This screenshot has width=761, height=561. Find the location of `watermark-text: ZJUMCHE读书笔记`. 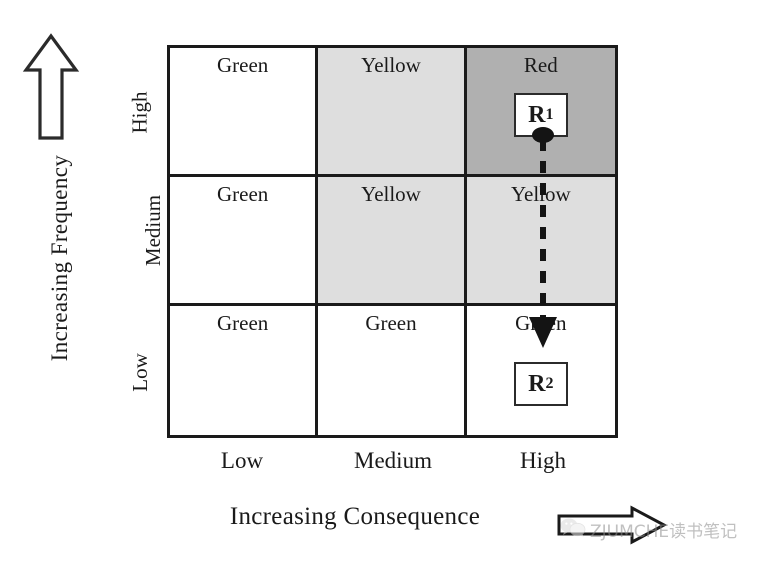

watermark-text: ZJUMCHE读书笔记 is located at coordinates (664, 532).